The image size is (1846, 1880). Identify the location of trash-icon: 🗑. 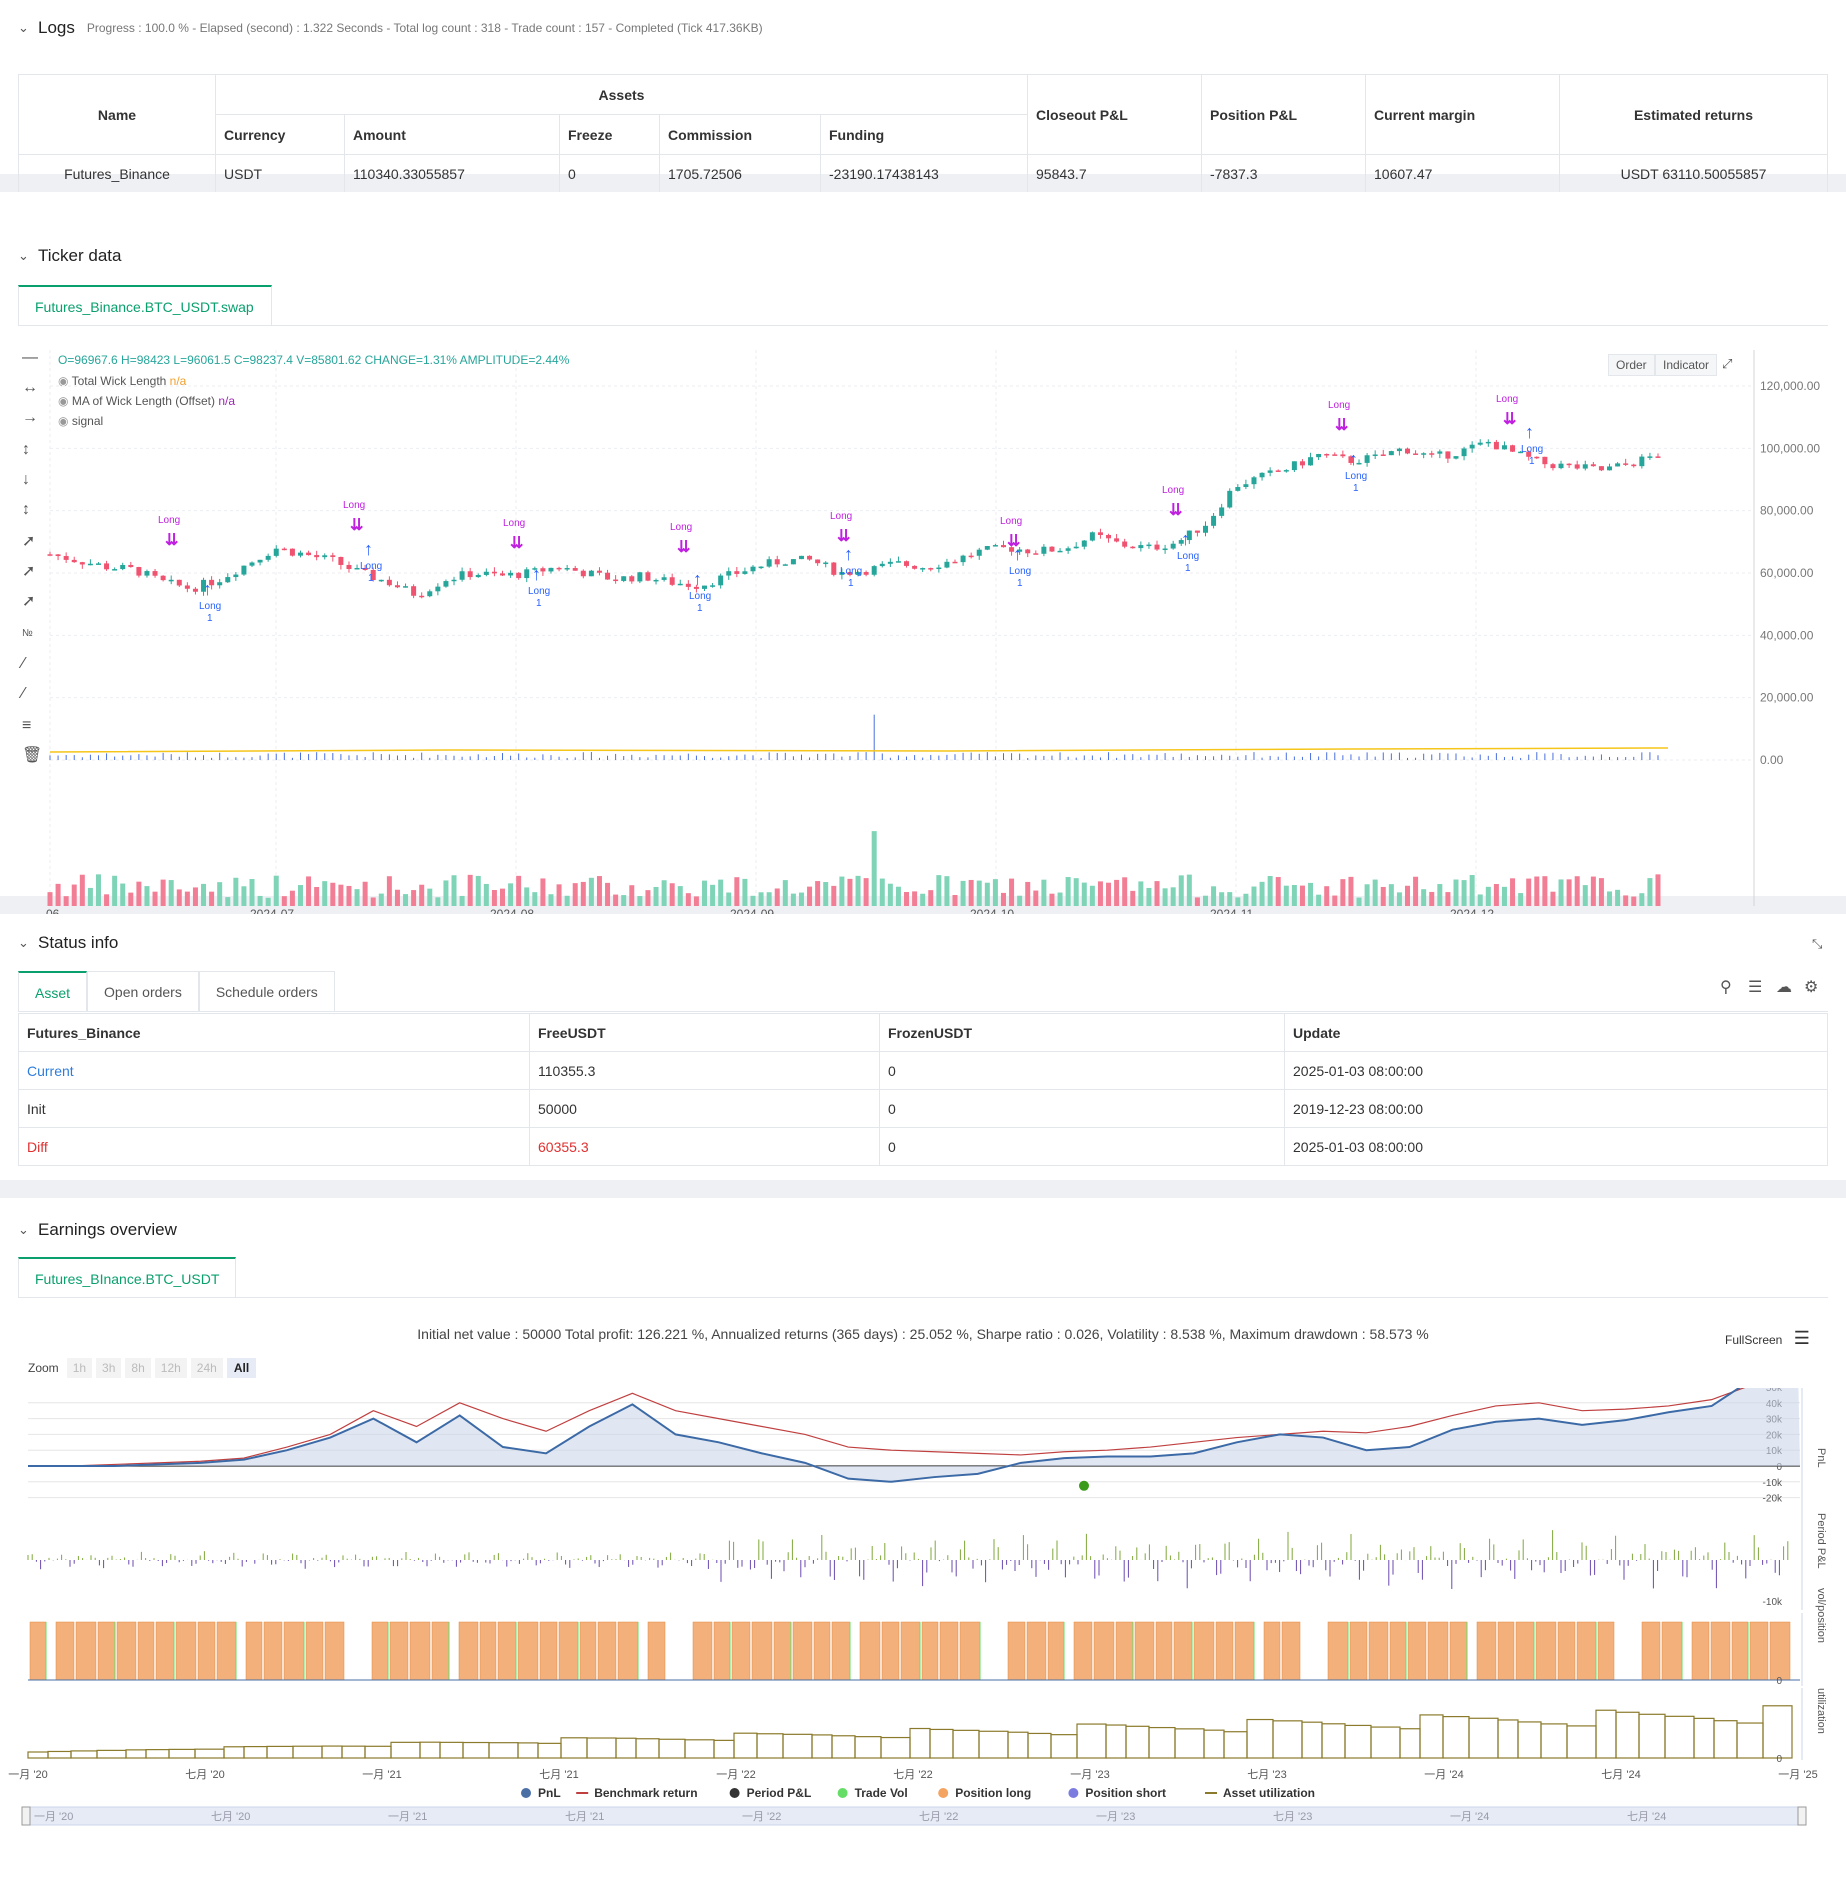
(32, 755).